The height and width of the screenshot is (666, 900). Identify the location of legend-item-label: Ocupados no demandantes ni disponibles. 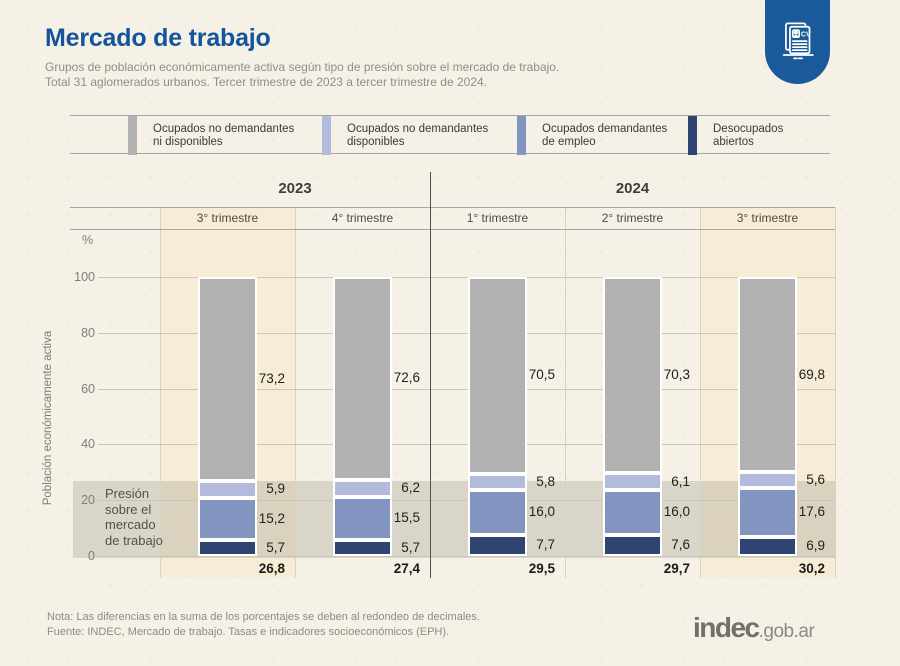
(224, 135).